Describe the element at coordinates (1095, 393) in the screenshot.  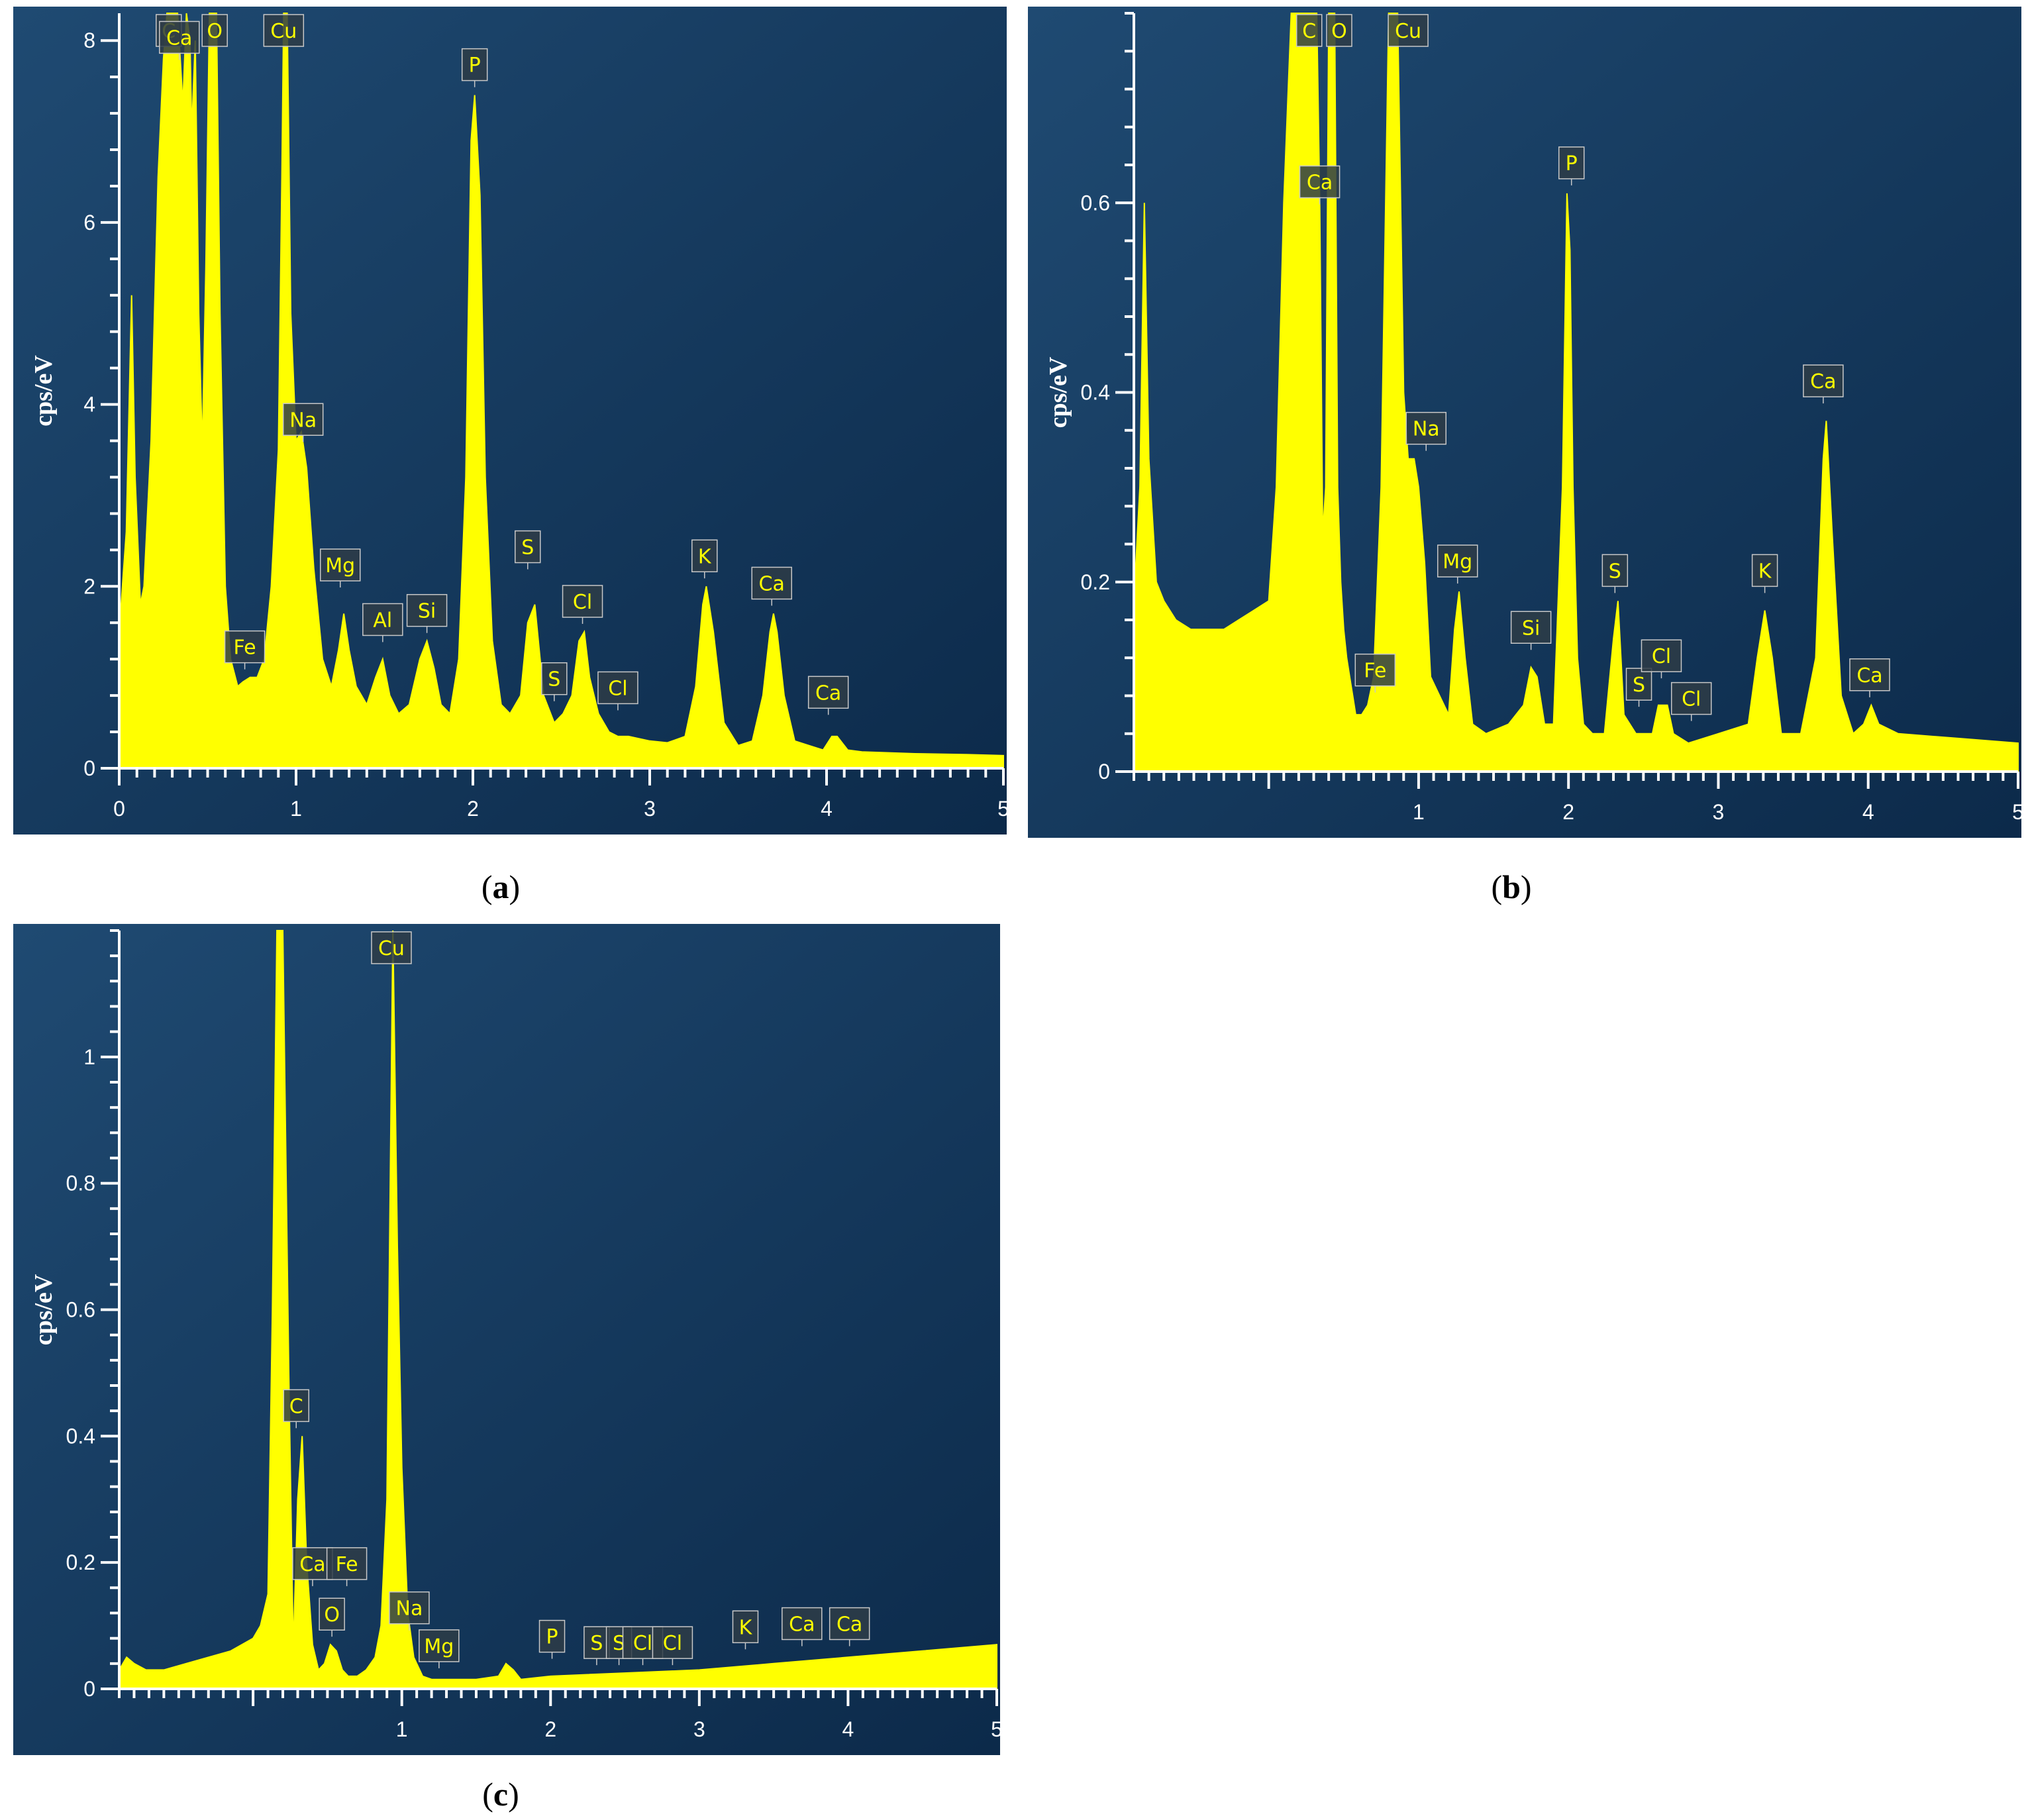
I see `y-tick-label: 0.4` at that location.